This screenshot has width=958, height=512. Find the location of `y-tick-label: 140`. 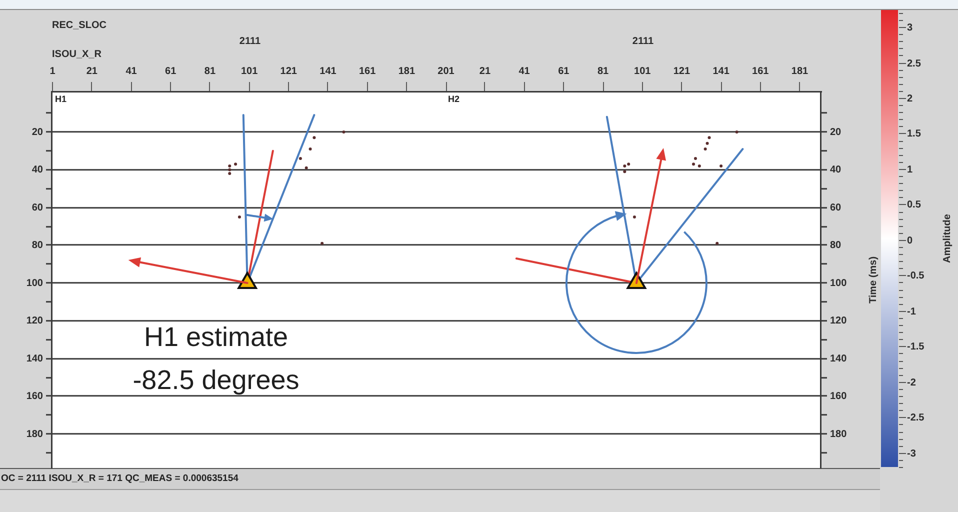

y-tick-label: 140 is located at coordinates (35, 358).